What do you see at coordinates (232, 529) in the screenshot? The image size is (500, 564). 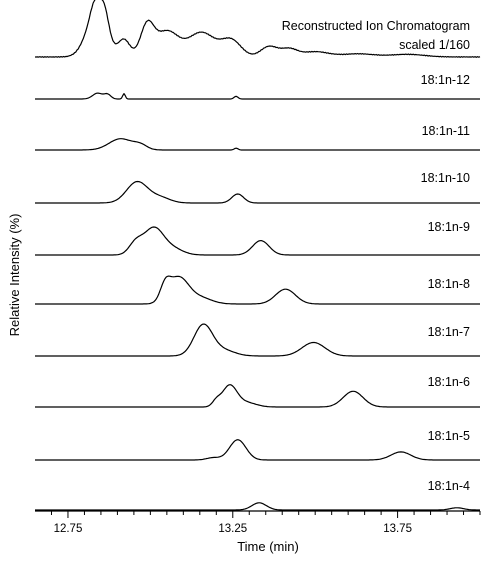 I see `x-tick-label: 13.25` at bounding box center [232, 529].